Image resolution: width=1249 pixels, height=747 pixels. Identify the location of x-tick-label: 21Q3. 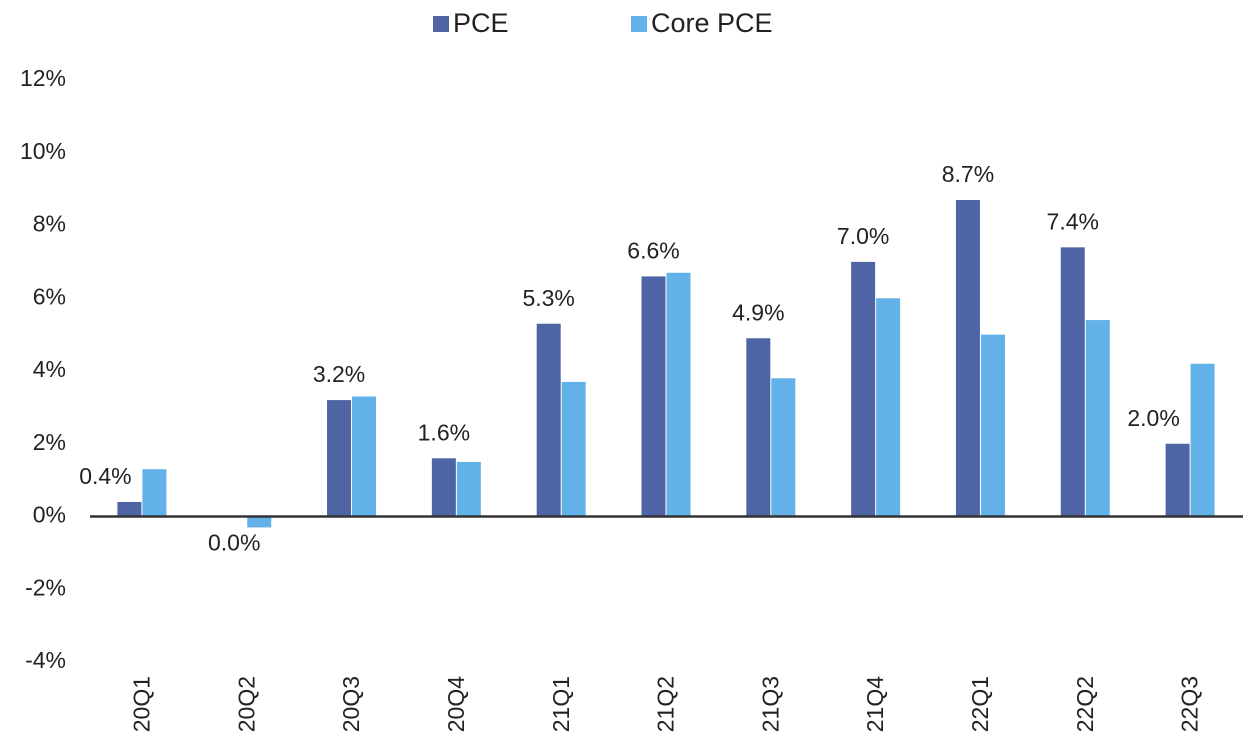
(770, 704).